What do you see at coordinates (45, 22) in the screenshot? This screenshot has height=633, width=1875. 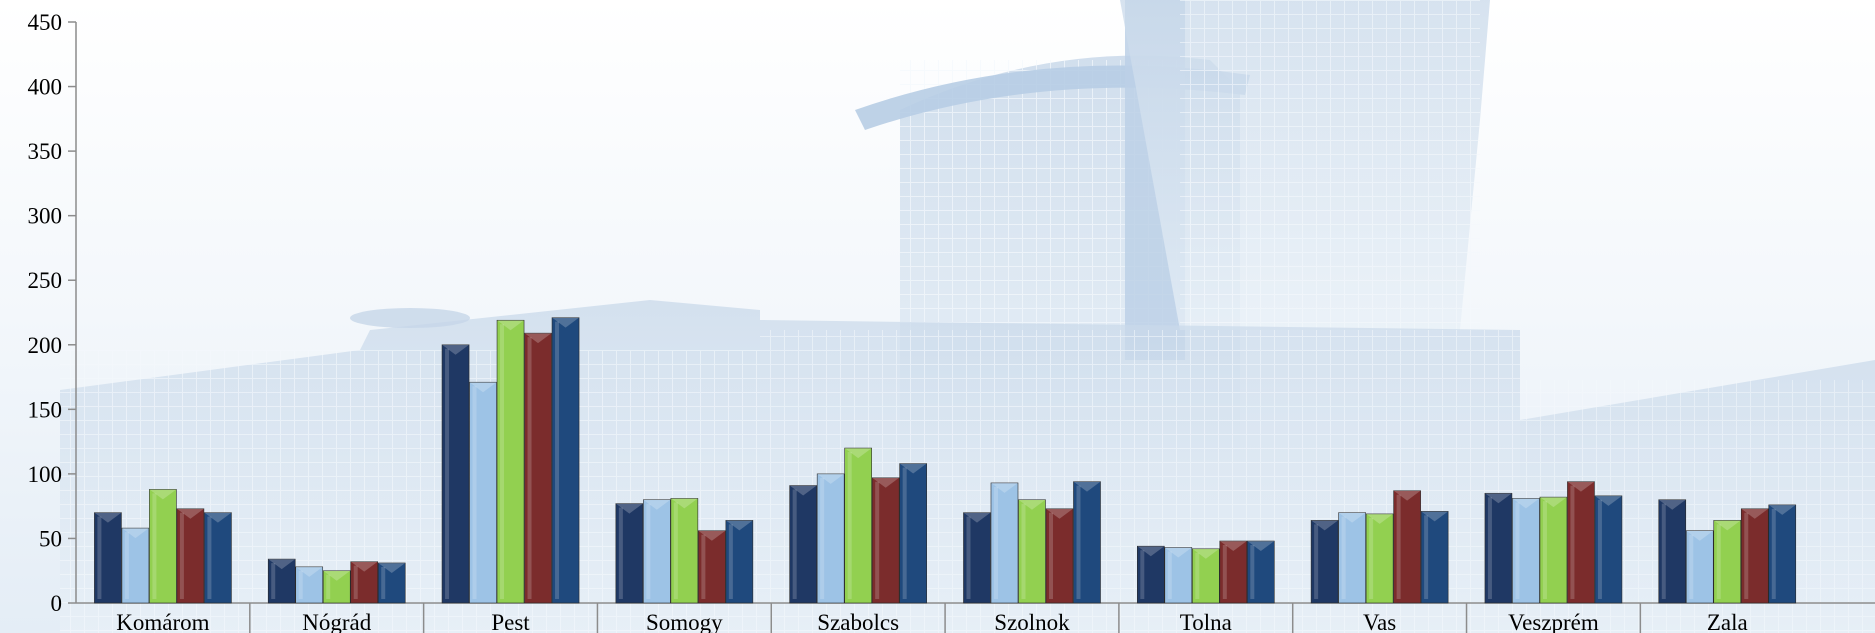 I see `y-tick-label: 450` at bounding box center [45, 22].